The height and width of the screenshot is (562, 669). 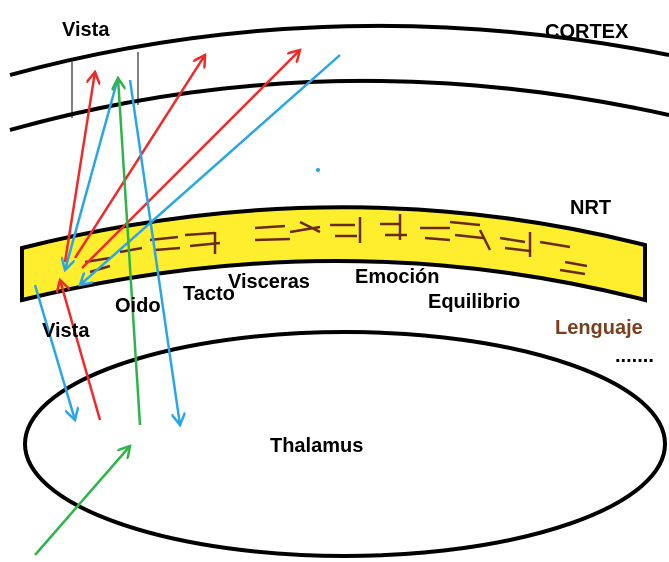 I want to click on label: Visceras, so click(x=269, y=282).